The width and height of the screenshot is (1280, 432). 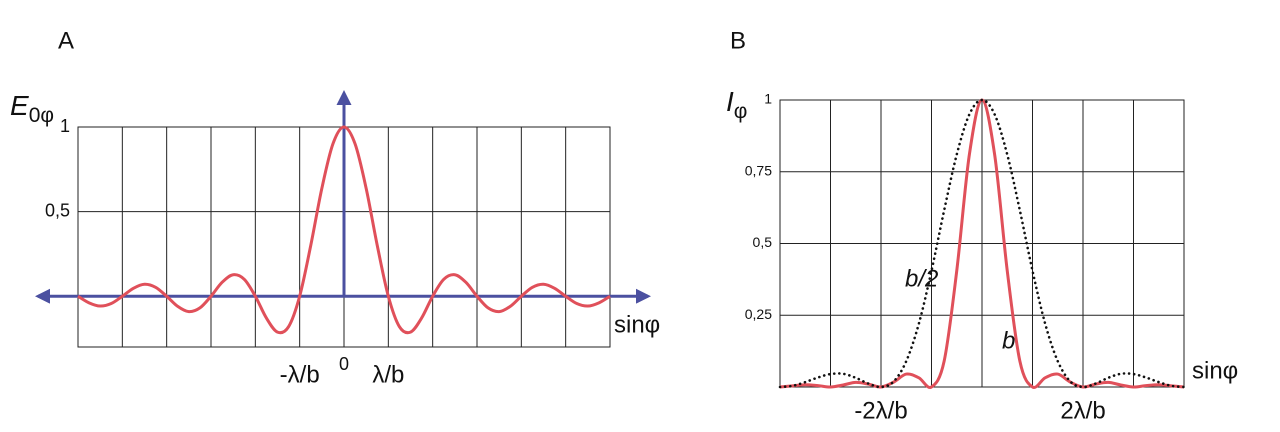 What do you see at coordinates (66, 40) in the screenshot?
I see `chart-title: A` at bounding box center [66, 40].